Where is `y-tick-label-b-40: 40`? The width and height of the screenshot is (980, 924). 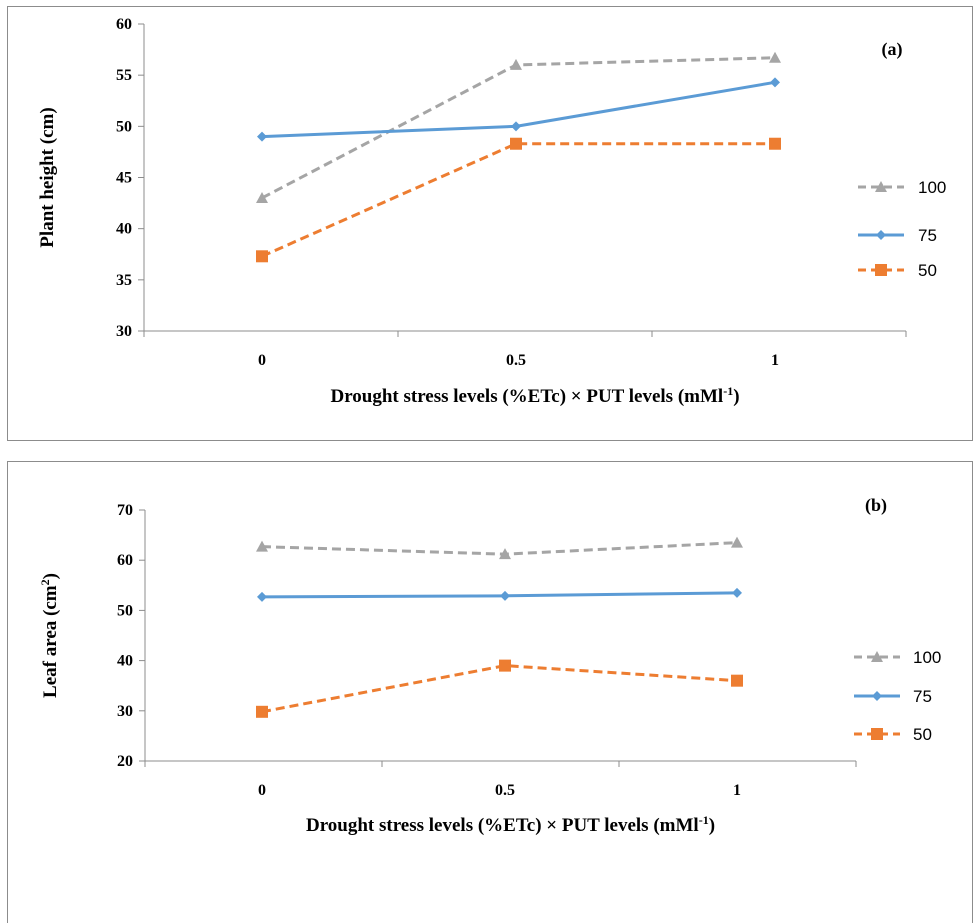 y-tick-label-b-40: 40 is located at coordinates (125, 661).